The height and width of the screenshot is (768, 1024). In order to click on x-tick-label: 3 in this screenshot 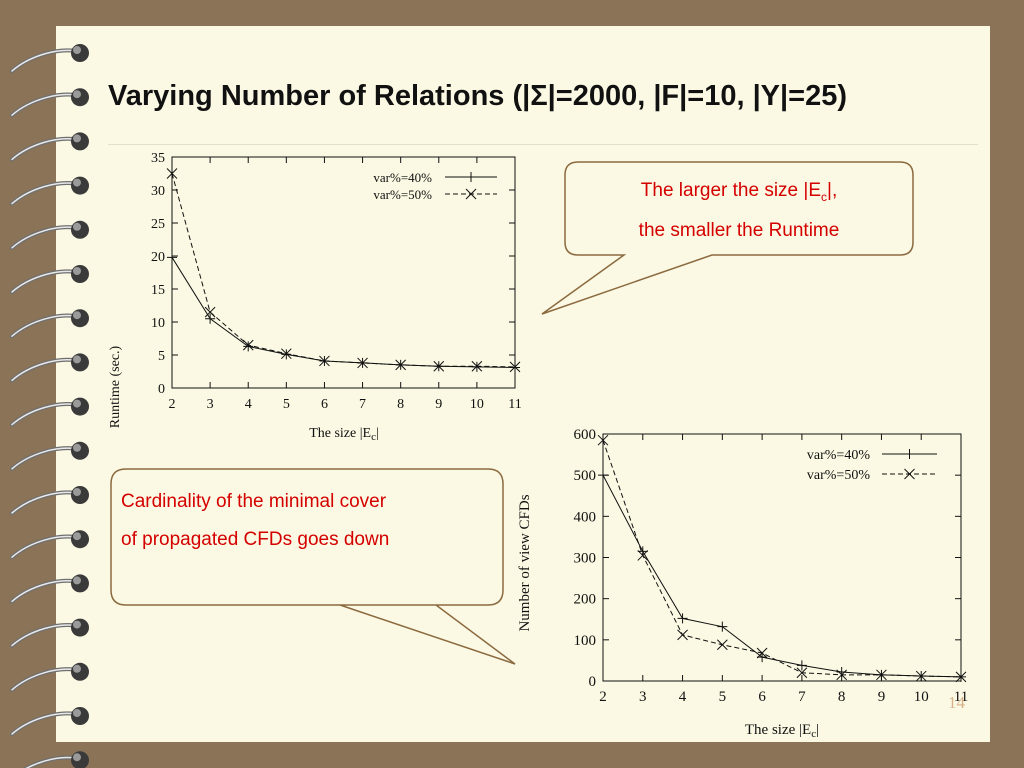, I will do `click(210, 404)`.